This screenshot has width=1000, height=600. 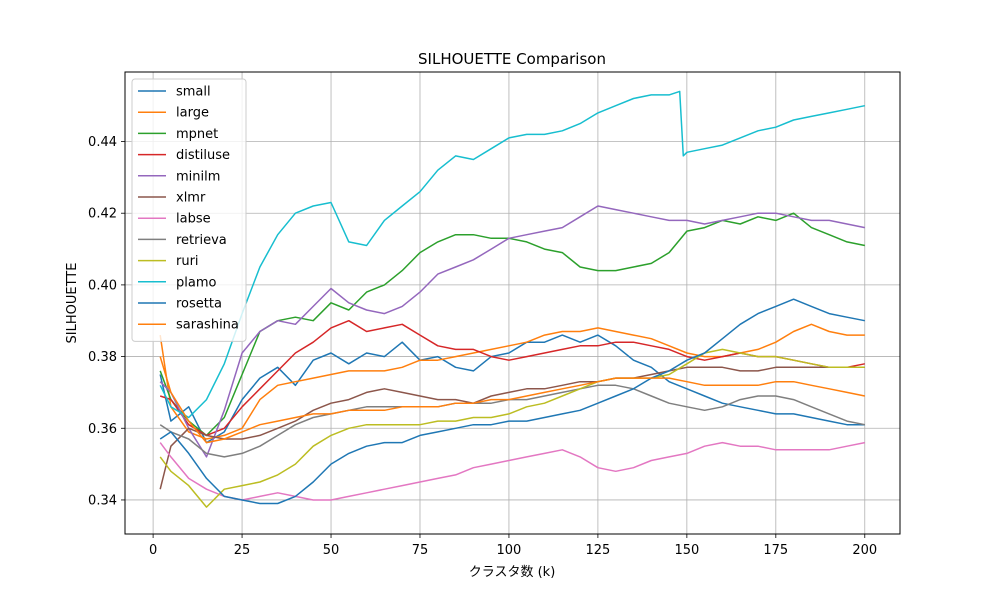 I want to click on legend-label-retrieva: retrieva, so click(x=201, y=240).